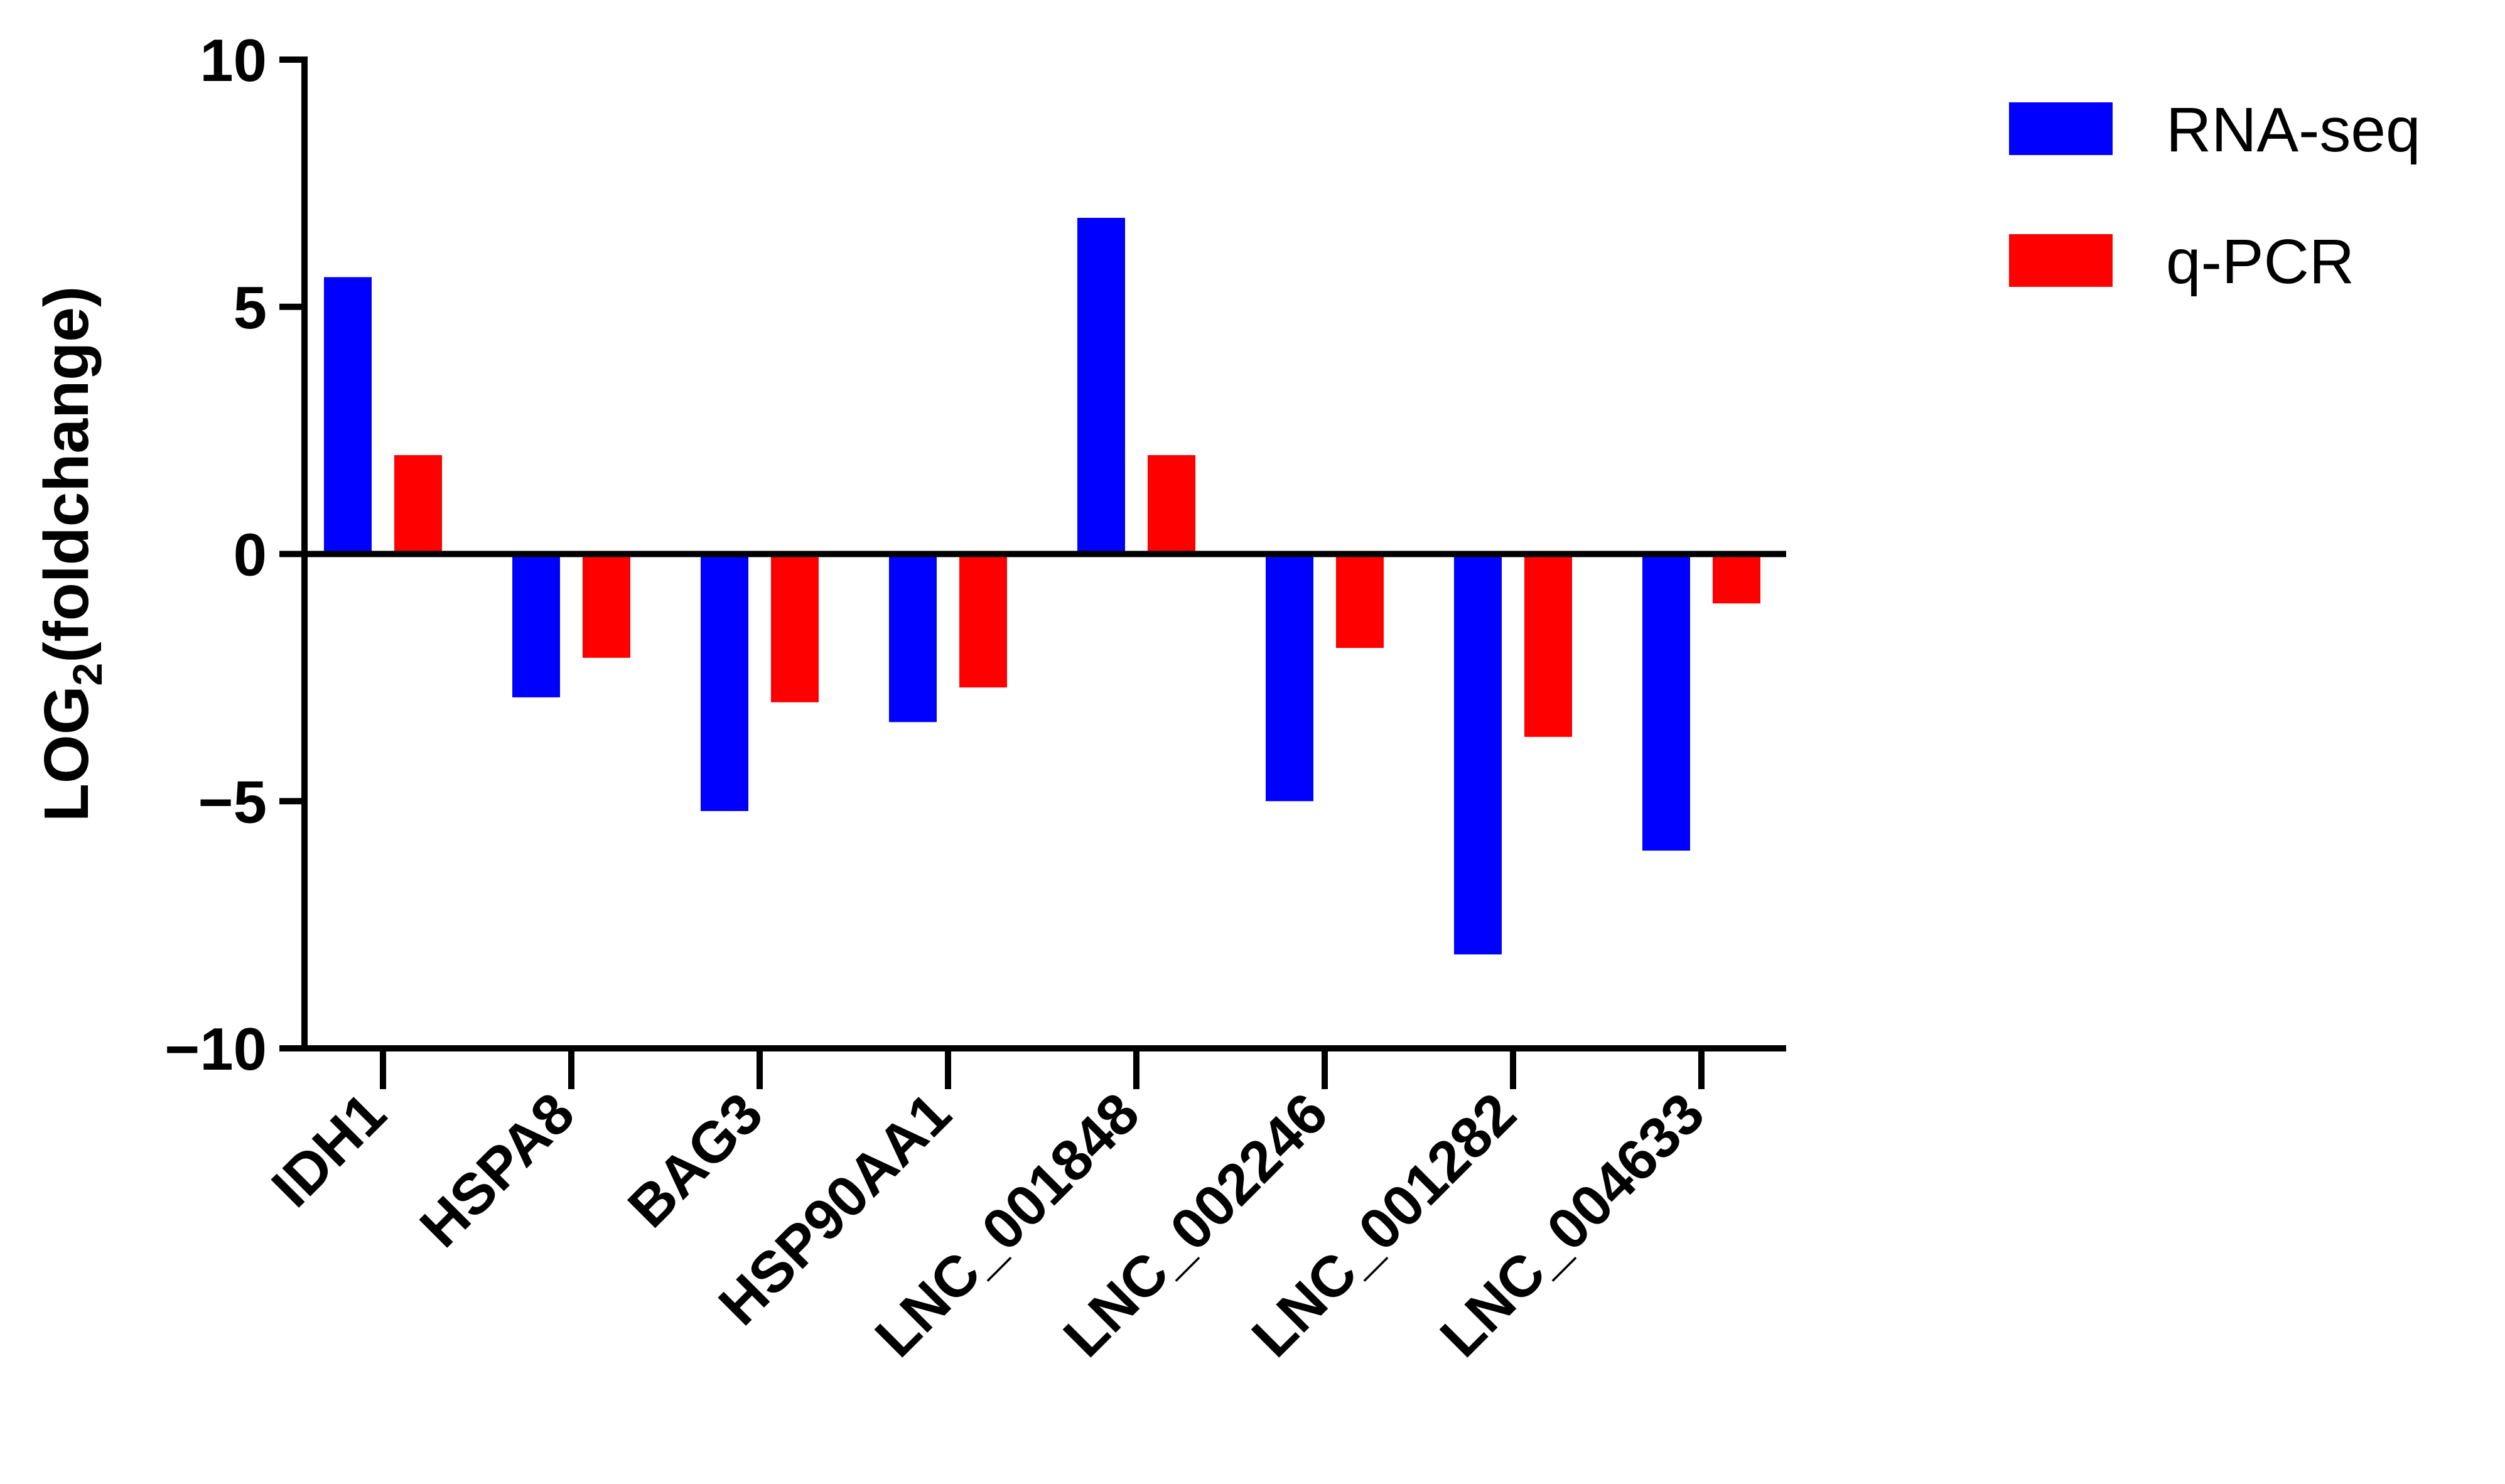 Image resolution: width=2505 pixels, height=1484 pixels. Describe the element at coordinates (216, 1049) in the screenshot. I see `y-tick-label: −10` at that location.